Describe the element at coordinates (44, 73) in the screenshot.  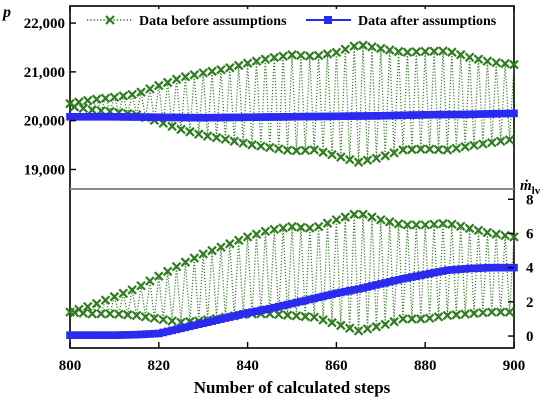
I see `y-tick-label: 21,000` at that location.